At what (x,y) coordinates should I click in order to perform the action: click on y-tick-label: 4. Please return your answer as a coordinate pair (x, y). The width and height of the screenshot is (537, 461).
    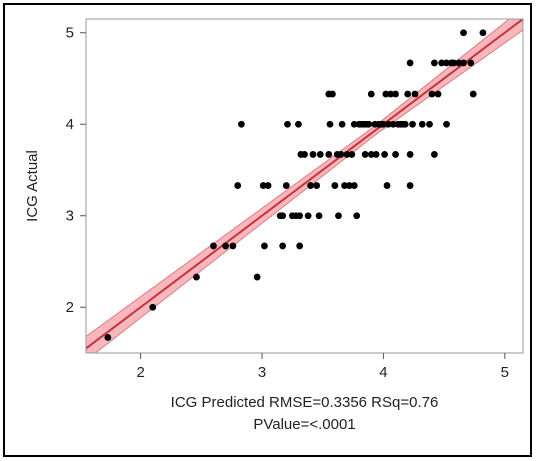
    Looking at the image, I should click on (70, 124).